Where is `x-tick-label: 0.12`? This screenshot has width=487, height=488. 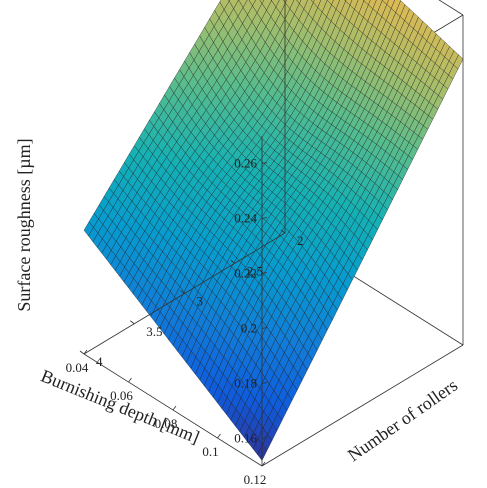 x-tick-label: 0.12 is located at coordinates (255, 479).